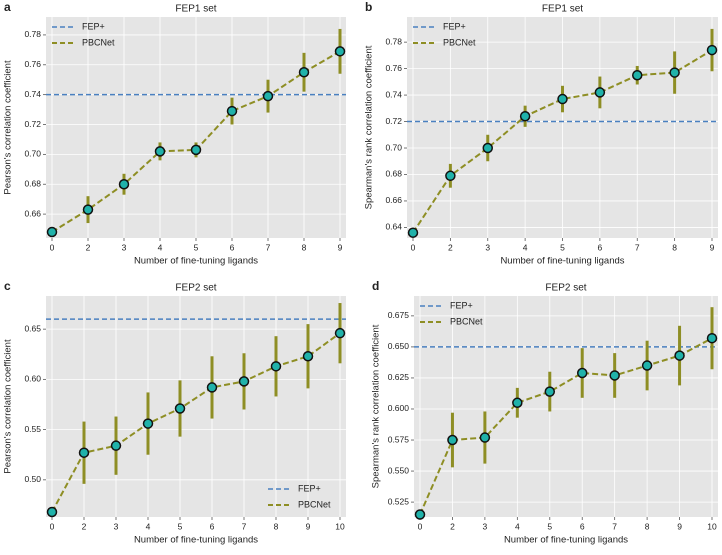 The height and width of the screenshot is (555, 722). I want to click on y-tick-label: 0.600, so click(399, 408).